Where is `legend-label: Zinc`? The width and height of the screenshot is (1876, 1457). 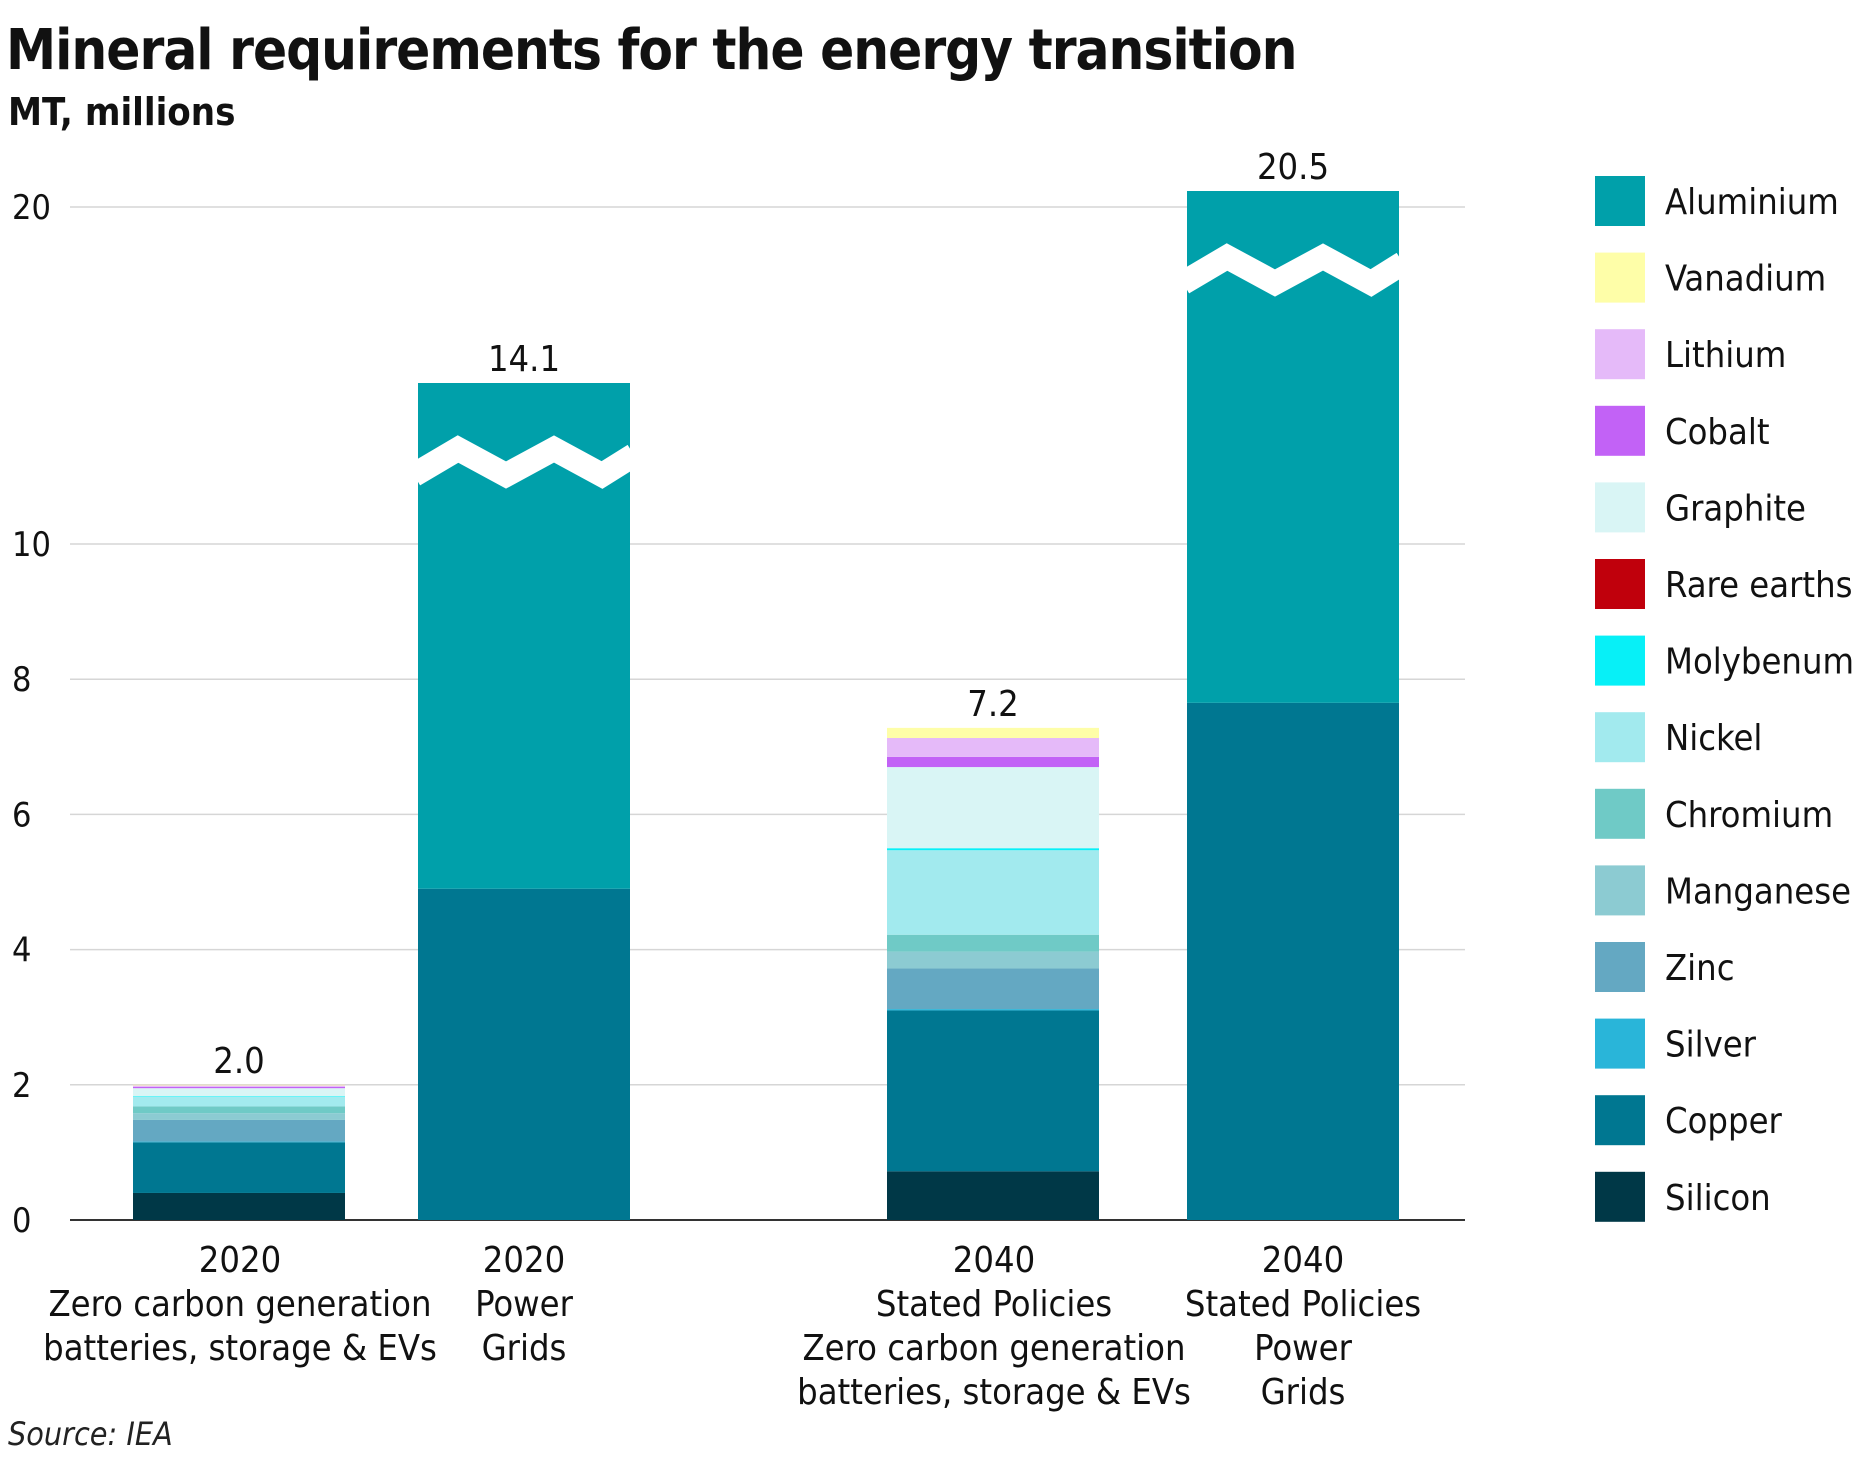 legend-label: Zinc is located at coordinates (1700, 968).